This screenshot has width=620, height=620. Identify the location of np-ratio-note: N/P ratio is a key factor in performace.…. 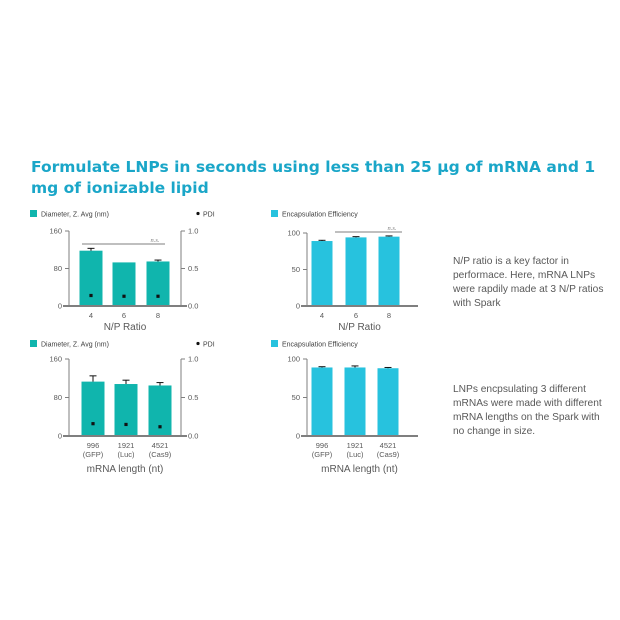
(528, 282).